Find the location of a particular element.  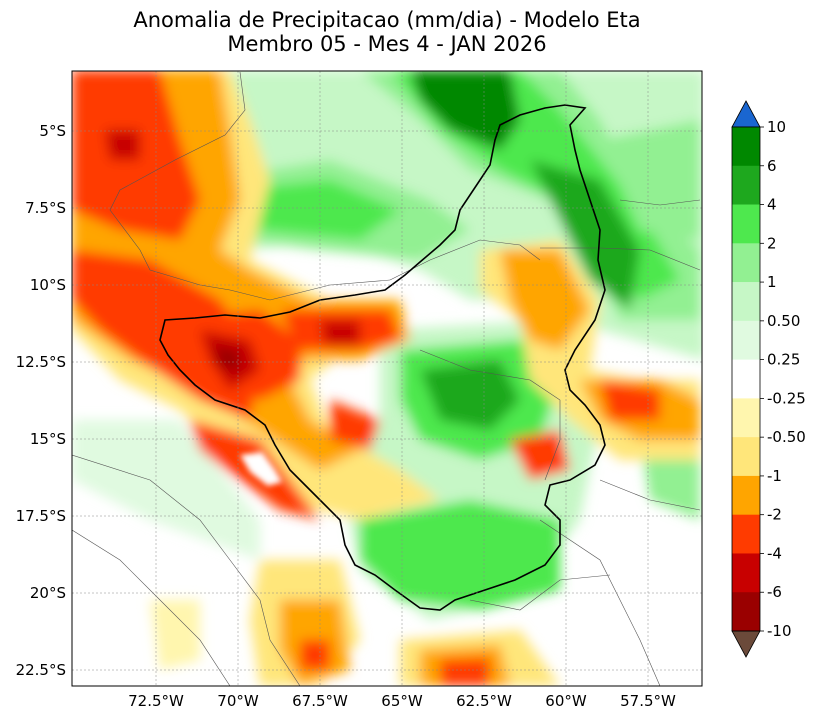

colorbar: 10 6 4 2 1 0.50 0.25 -0.25 -0.50 -1 -2 -4 -6 -10 is located at coordinates (768, 379).